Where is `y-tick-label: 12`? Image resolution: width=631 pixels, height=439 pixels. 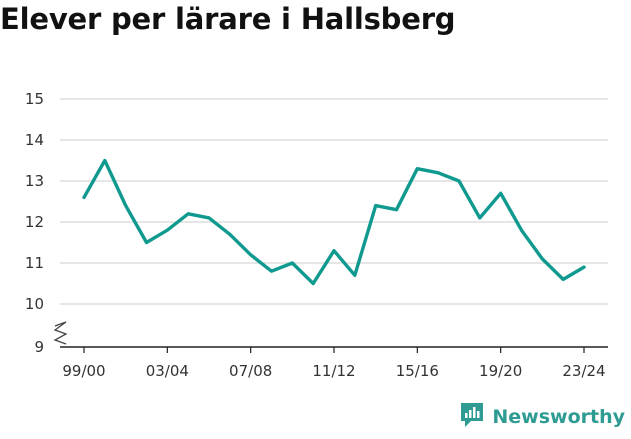 y-tick-label: 12 is located at coordinates (34, 222).